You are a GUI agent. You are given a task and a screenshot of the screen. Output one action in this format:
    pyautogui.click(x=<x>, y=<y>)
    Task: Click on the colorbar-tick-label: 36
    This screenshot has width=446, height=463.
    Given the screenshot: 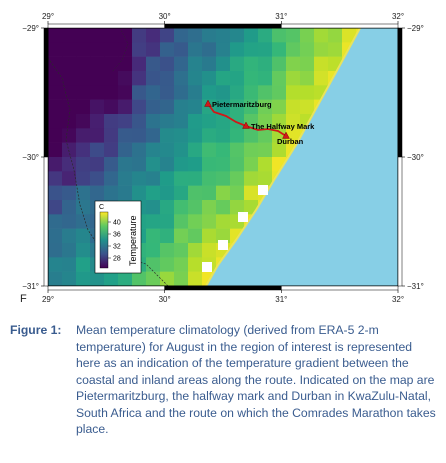 What is the action you would take?
    pyautogui.click(x=117, y=235)
    